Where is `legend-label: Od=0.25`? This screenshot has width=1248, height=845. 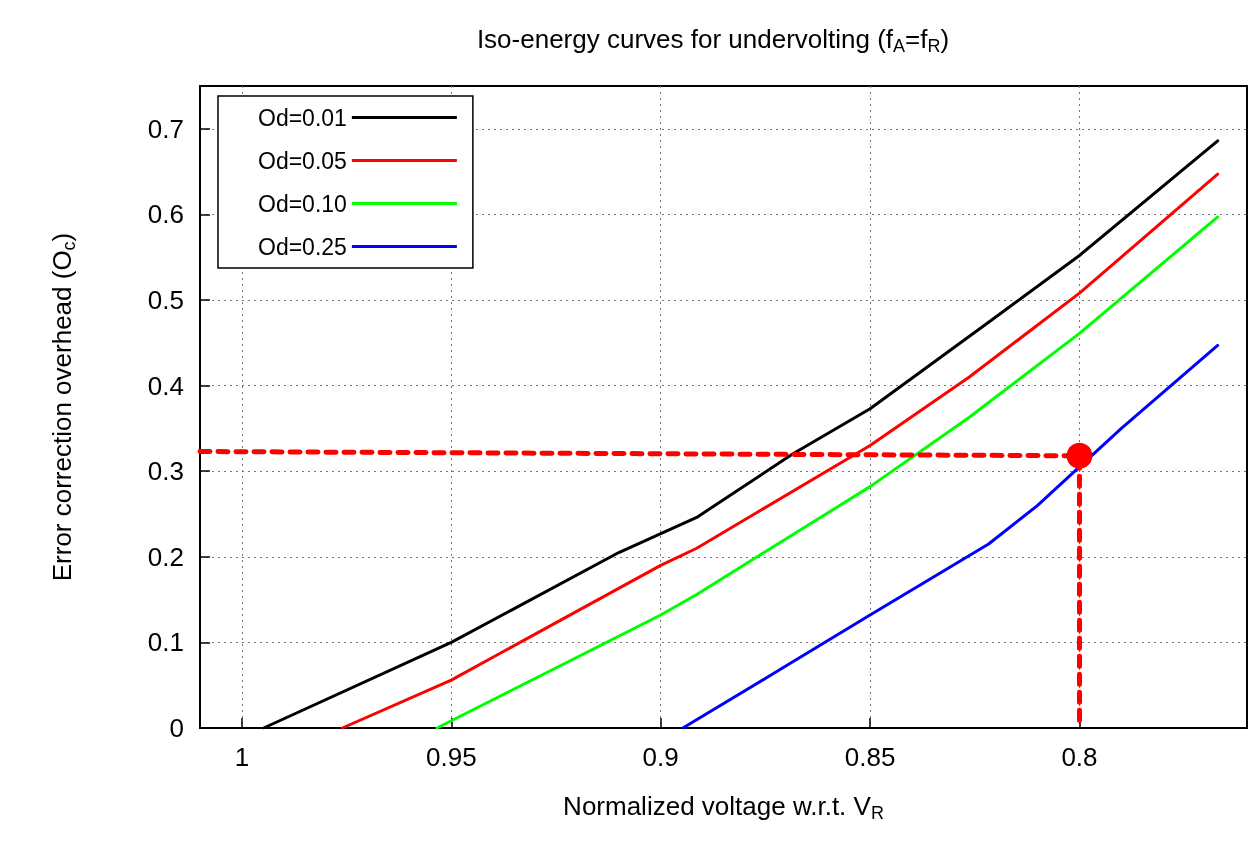 legend-label: Od=0.25 is located at coordinates (302, 246).